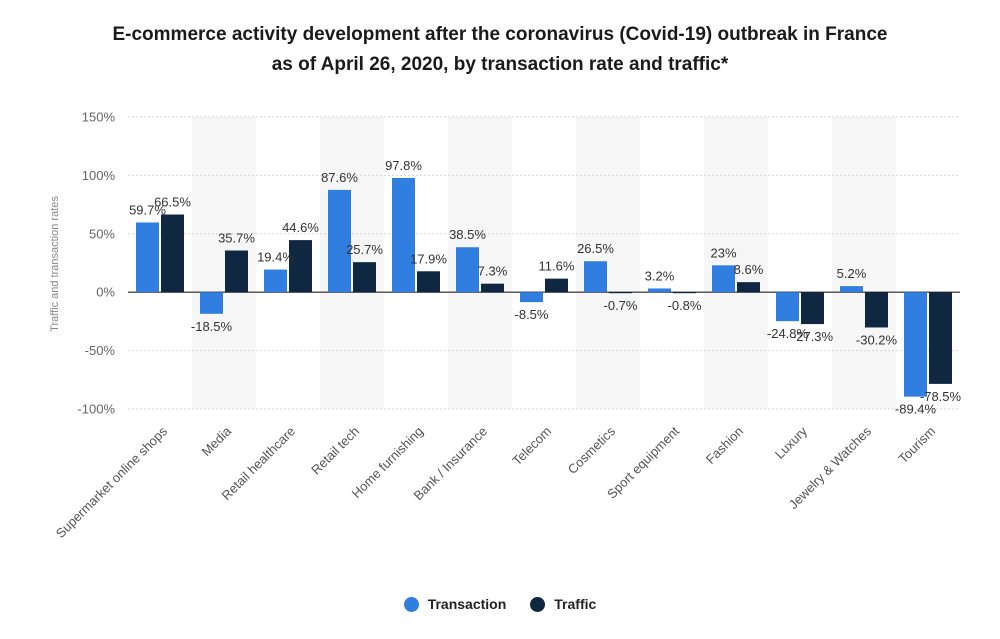  I want to click on legend-item-transaction: Transaction, so click(455, 604).